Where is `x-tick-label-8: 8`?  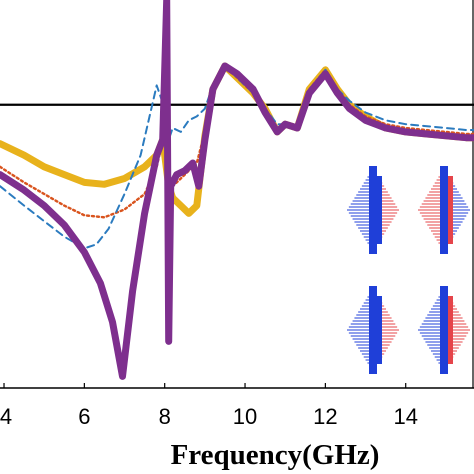 x-tick-label-8: 8 is located at coordinates (165, 416).